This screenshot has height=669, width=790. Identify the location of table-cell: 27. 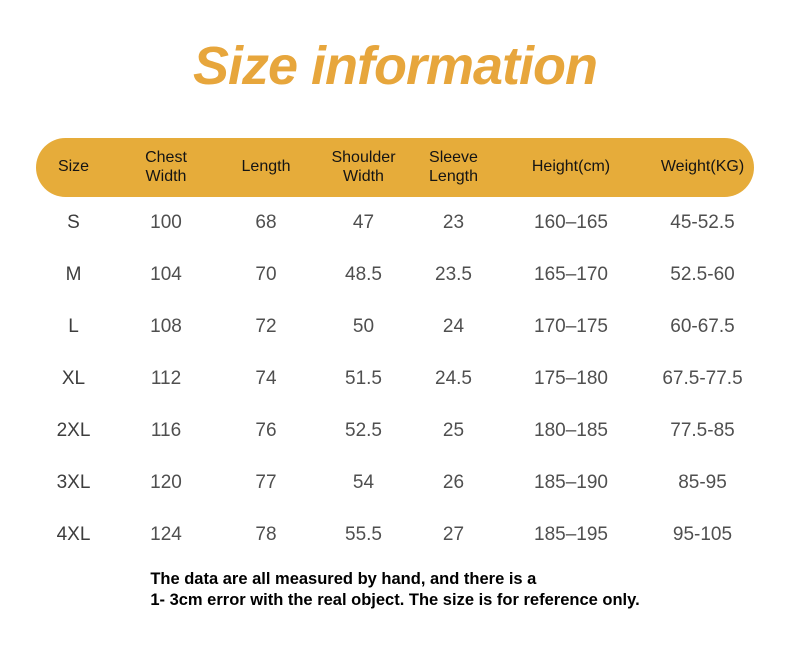
(453, 534).